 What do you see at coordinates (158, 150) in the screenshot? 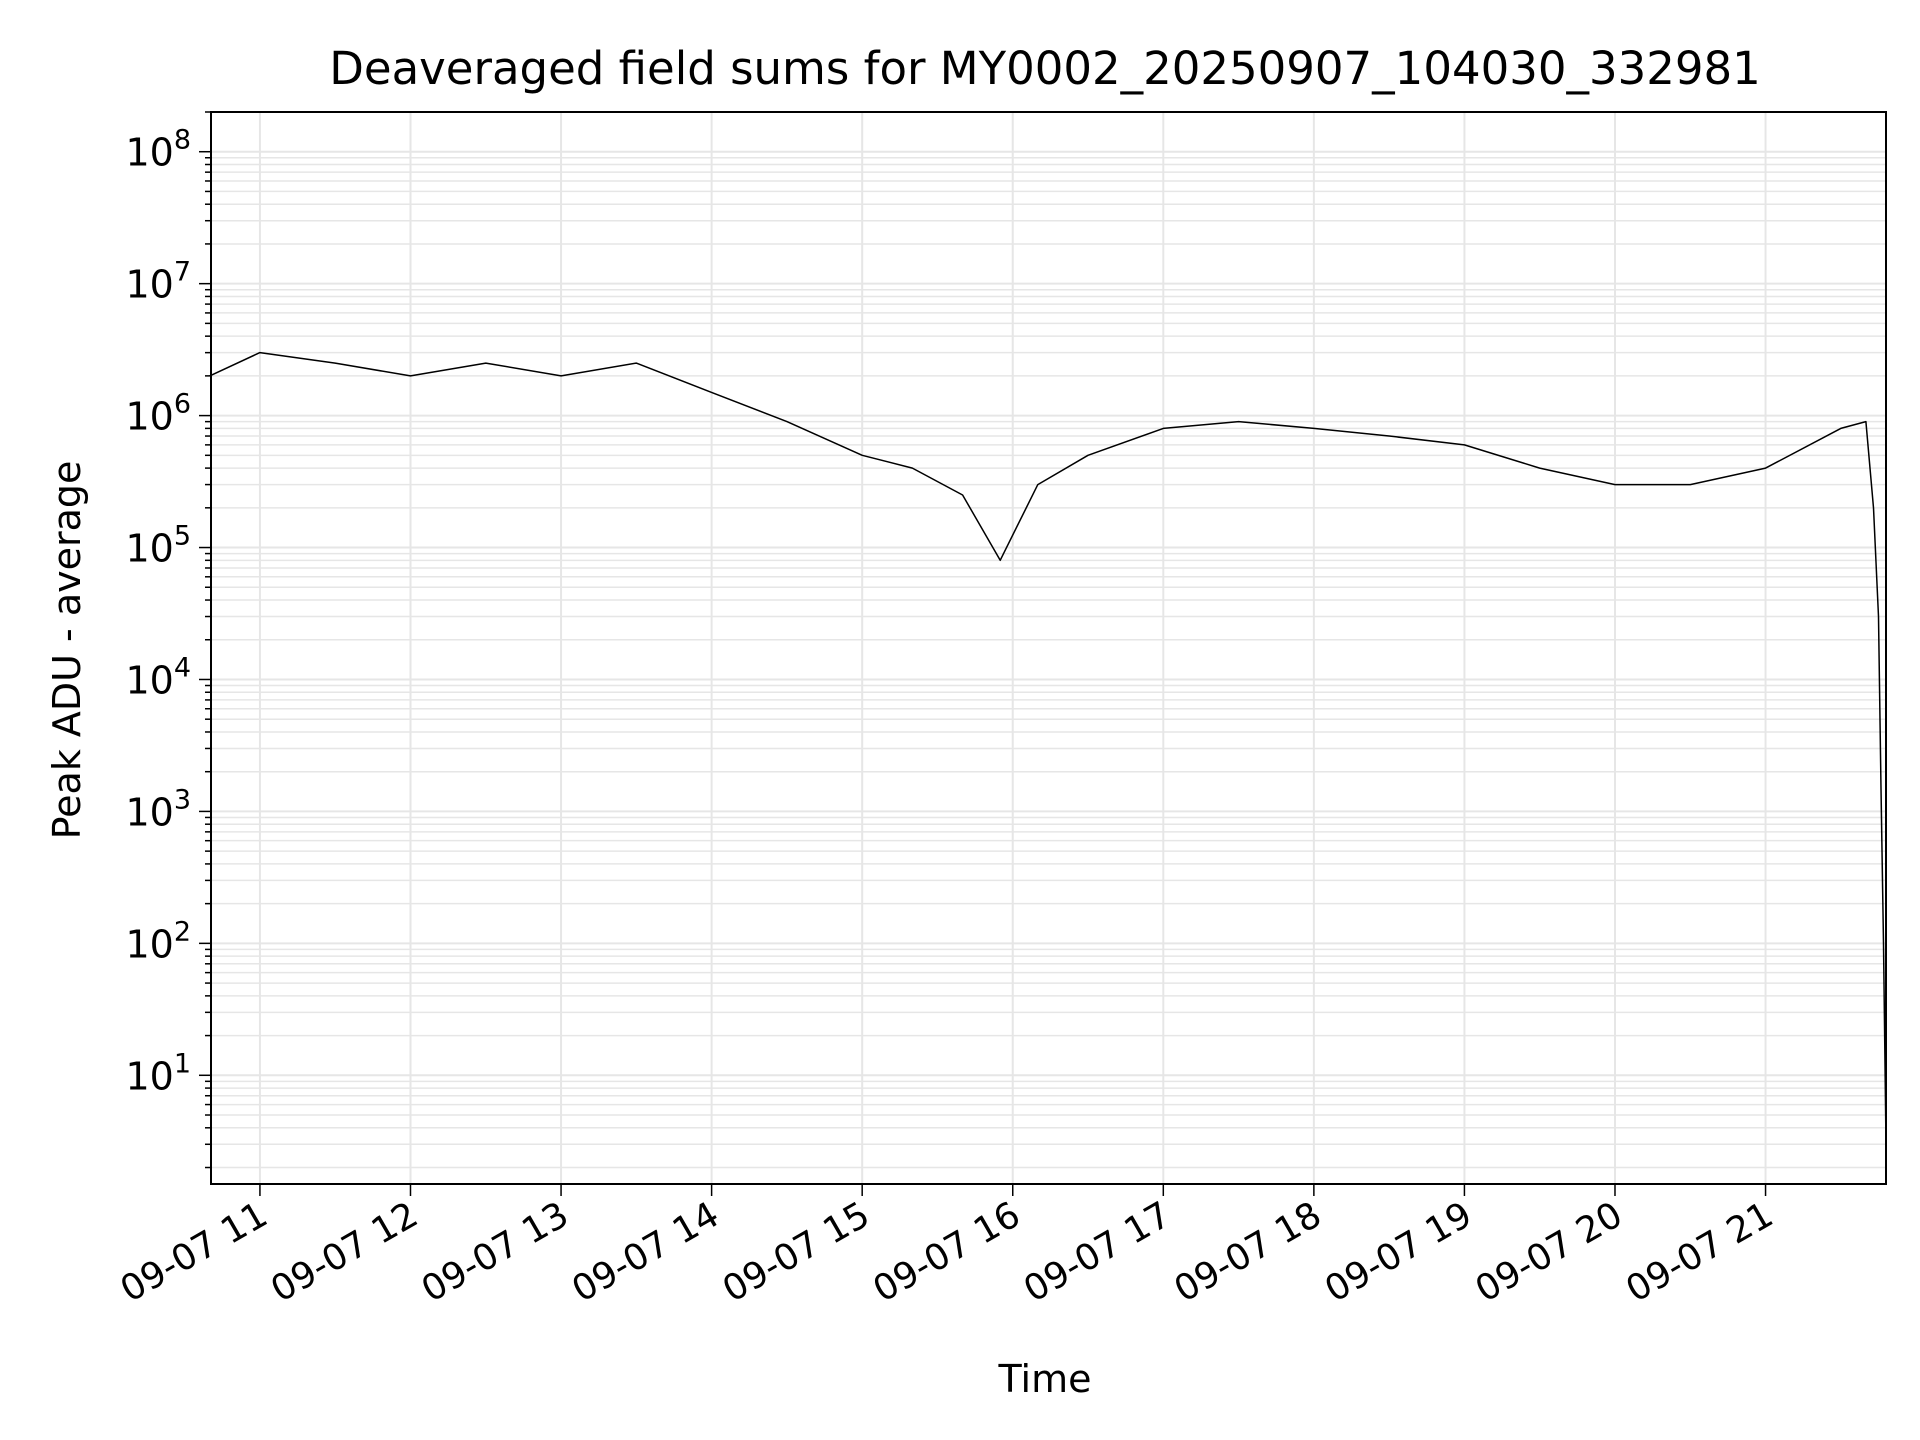
I see `y-tick-label: 108` at bounding box center [158, 150].